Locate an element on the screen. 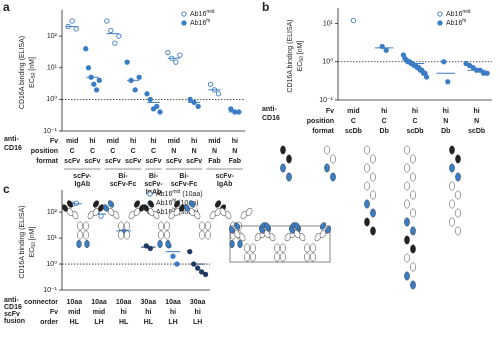  group-label: scFv-Fc is located at coordinates (123, 184).